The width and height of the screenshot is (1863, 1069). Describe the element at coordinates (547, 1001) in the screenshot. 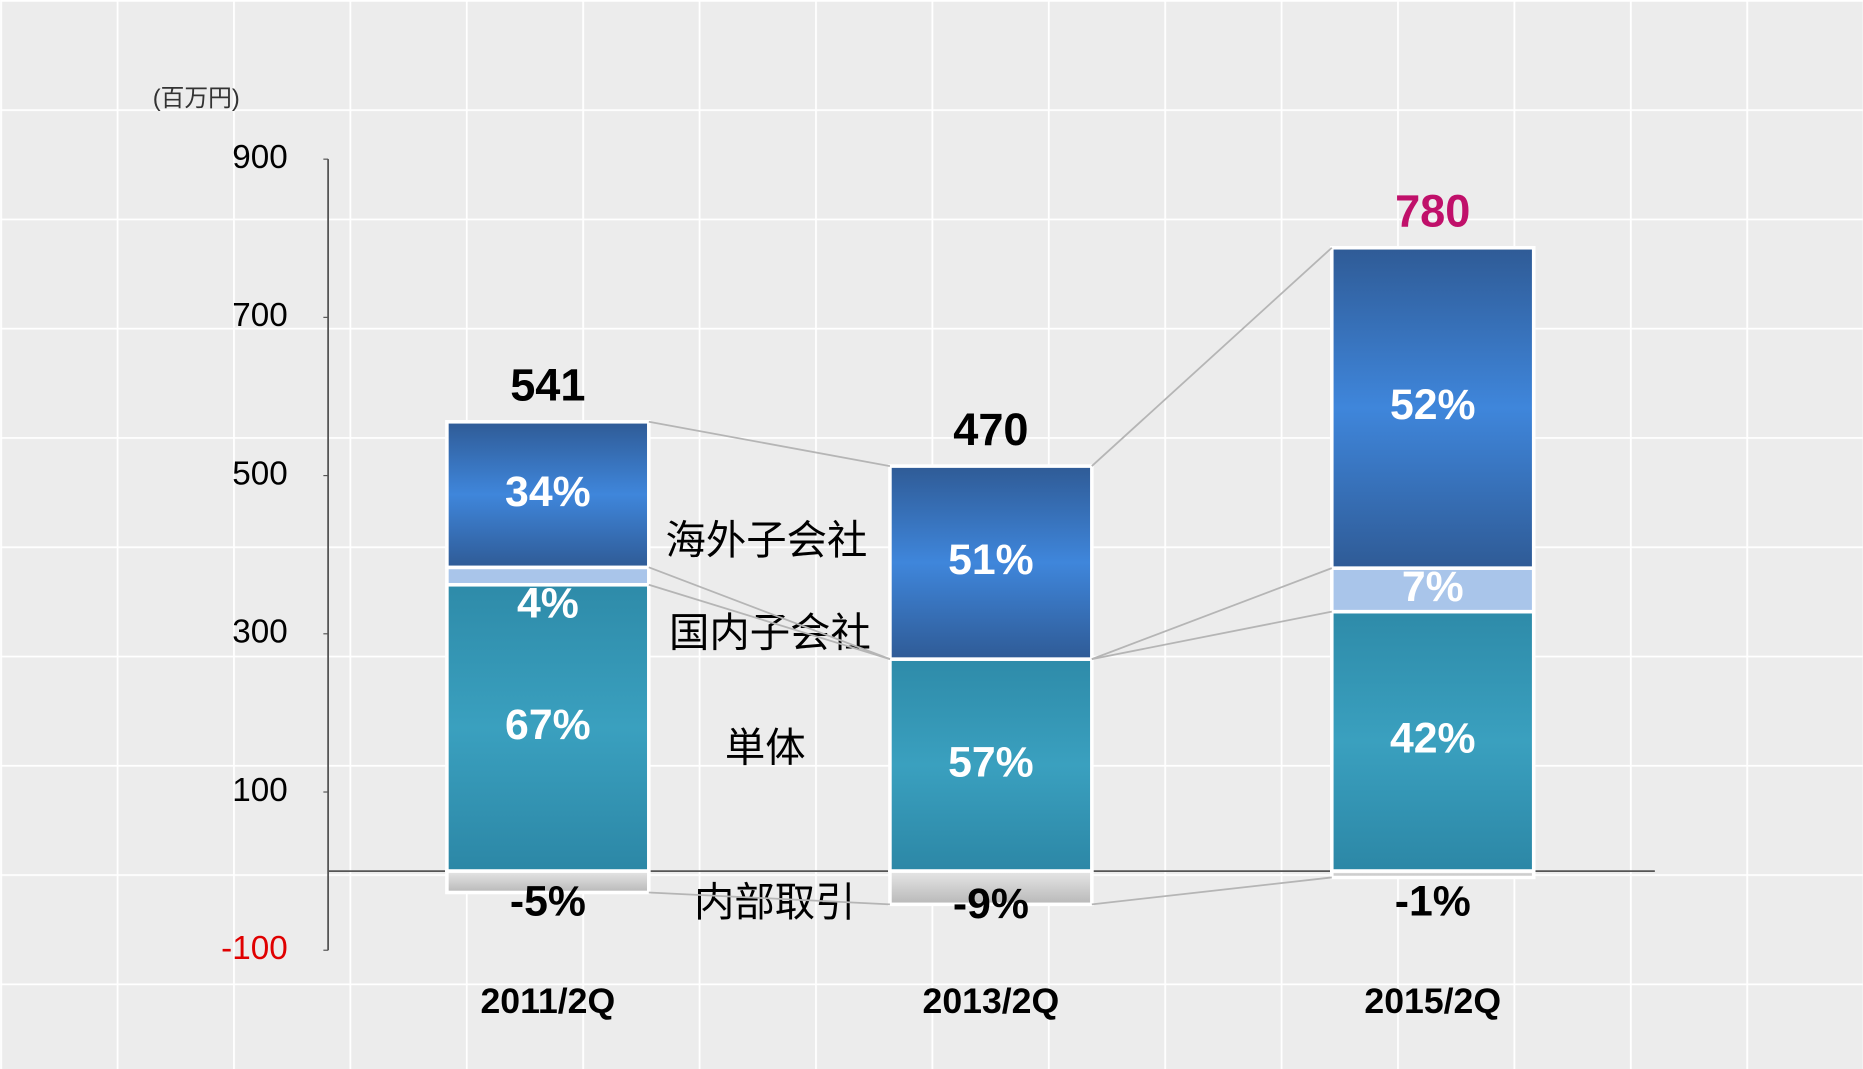

I see `x-tick-label: 2011/2Q` at that location.